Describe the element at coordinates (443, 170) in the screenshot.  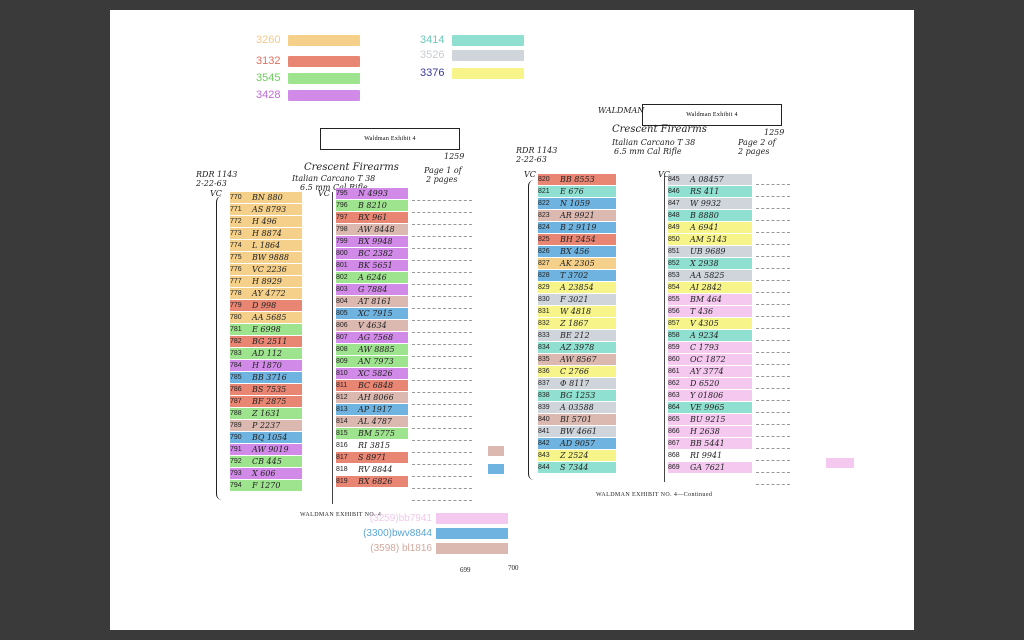
I see `page-note: Page 1 of` at that location.